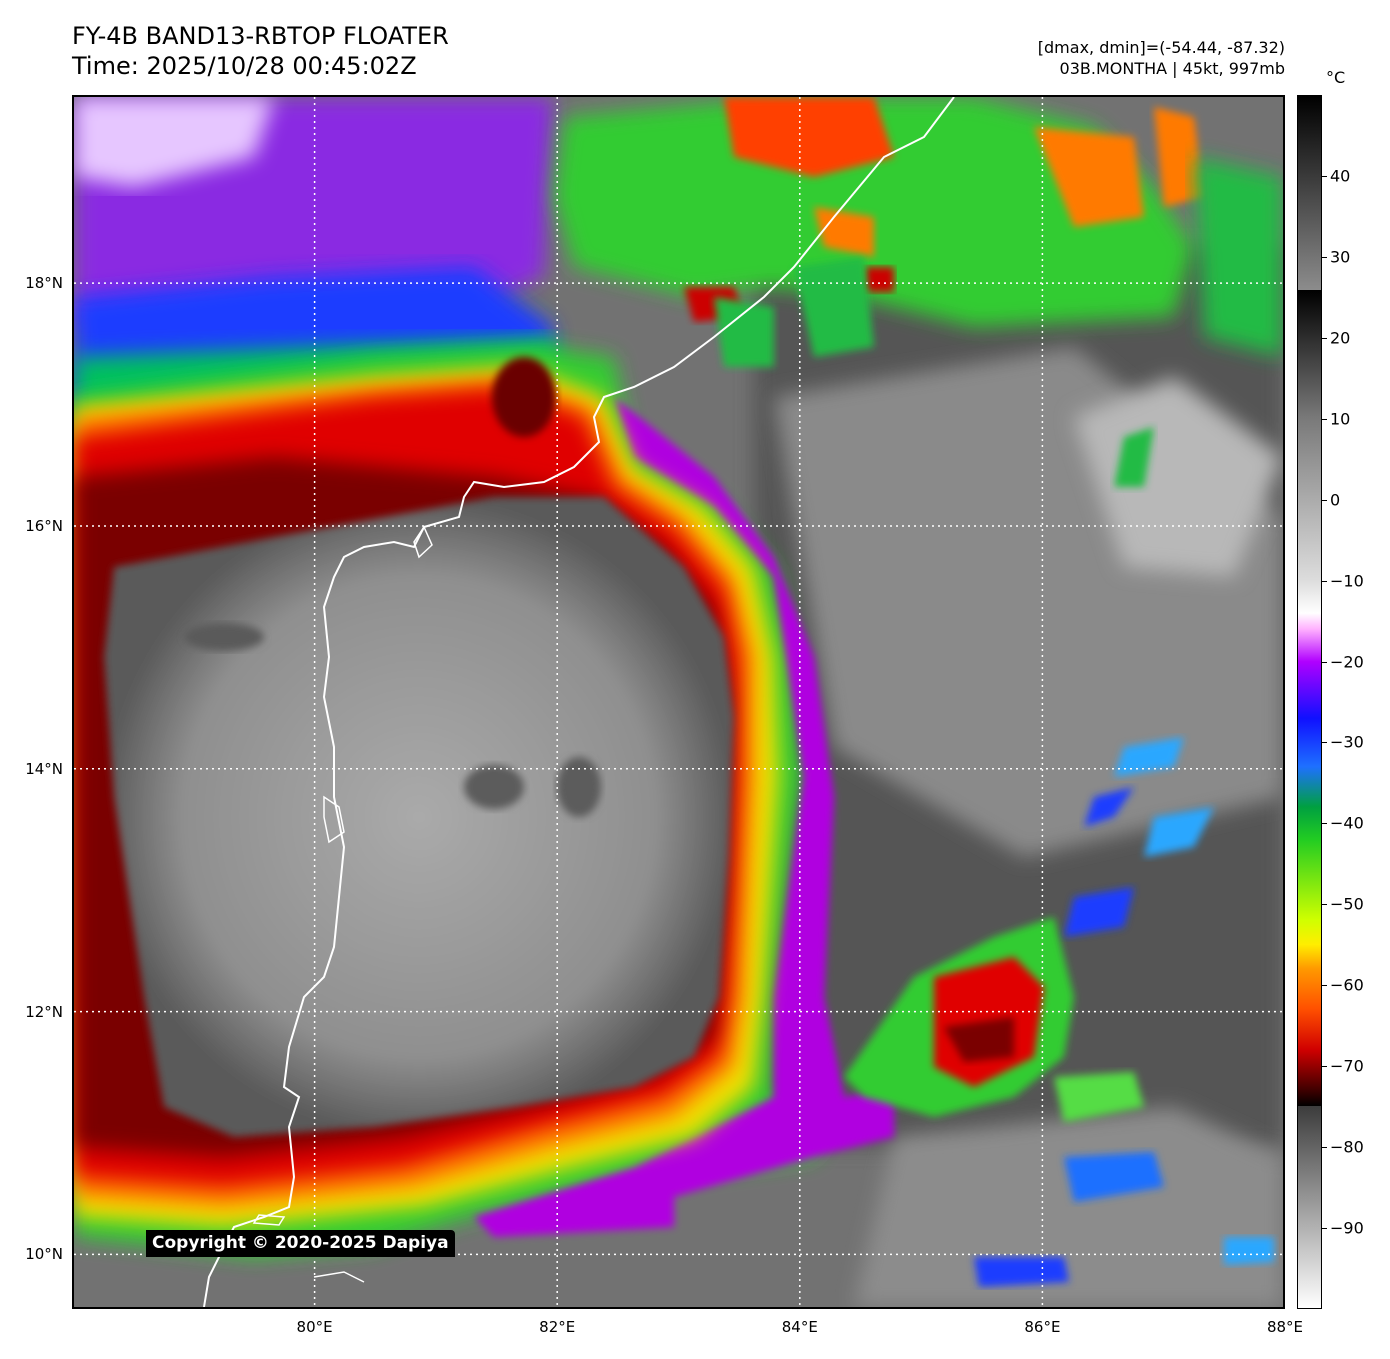 The height and width of the screenshot is (1359, 1390). Describe the element at coordinates (1347, 904) in the screenshot. I see `colorbar-tick-label: −50` at that location.